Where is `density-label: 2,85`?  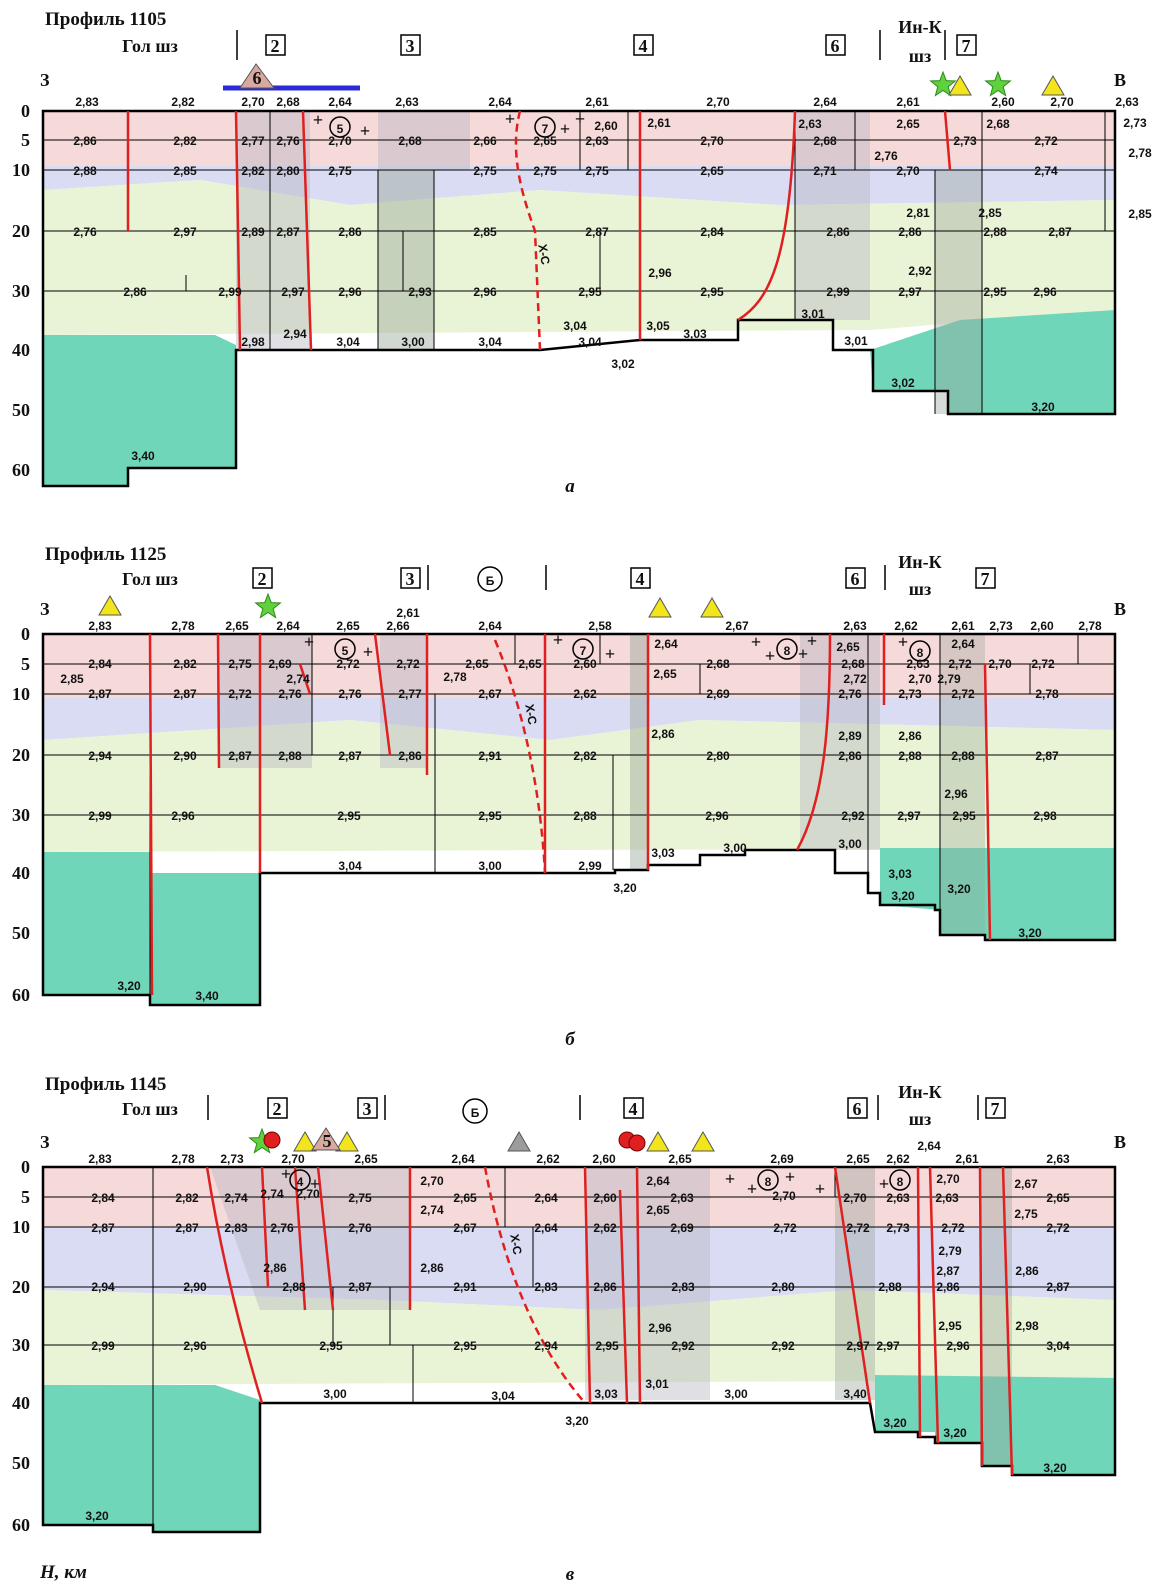
density-label: 2,85 is located at coordinates (990, 213).